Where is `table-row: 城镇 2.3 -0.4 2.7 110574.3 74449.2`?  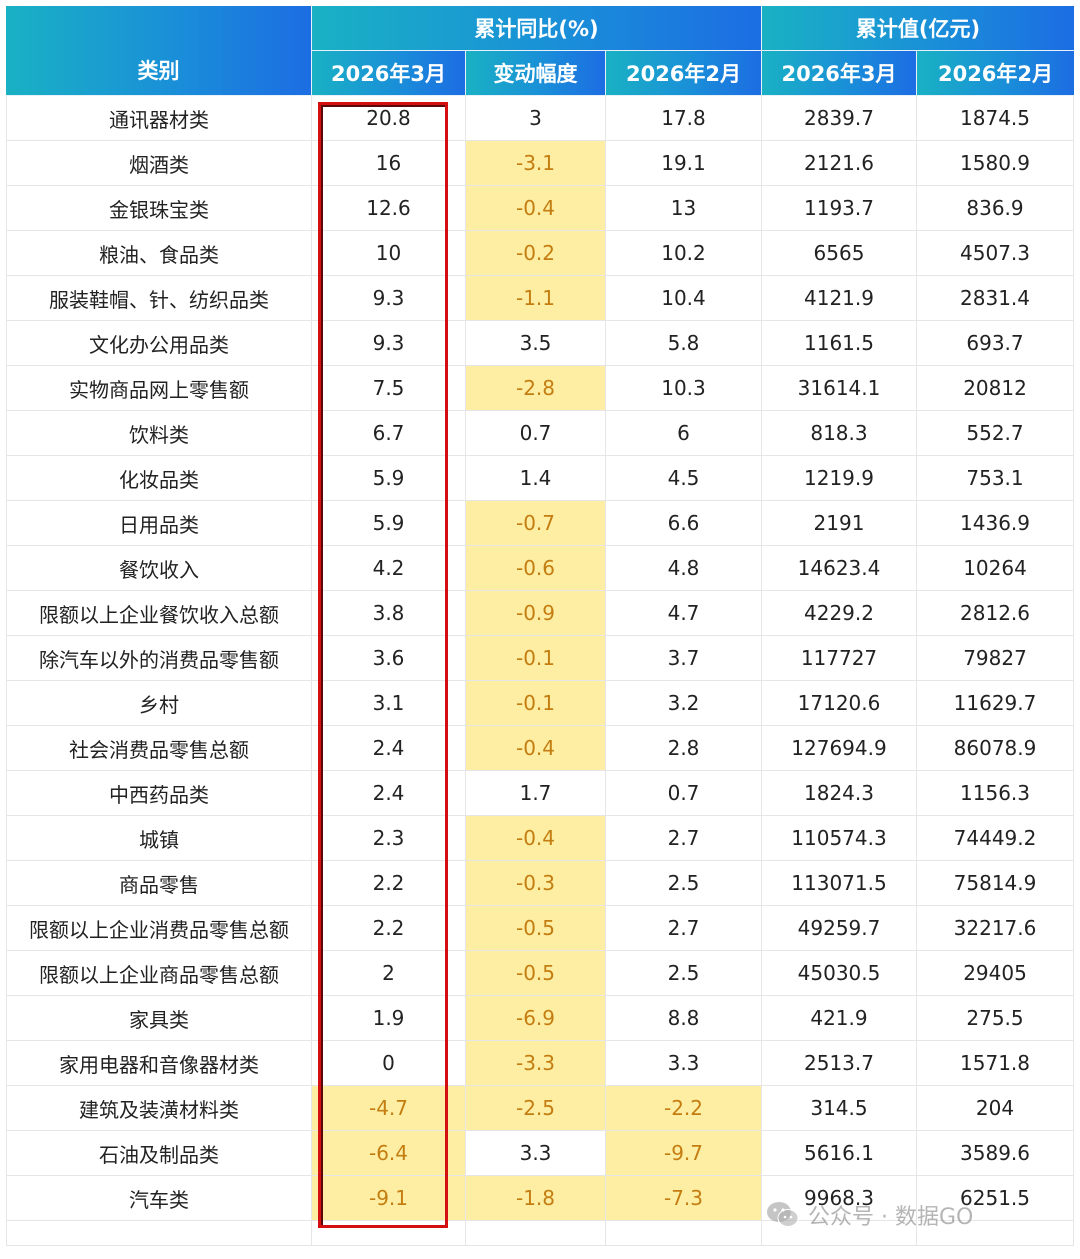
table-row: 城镇 2.3 -0.4 2.7 110574.3 74449.2 is located at coordinates (540, 838).